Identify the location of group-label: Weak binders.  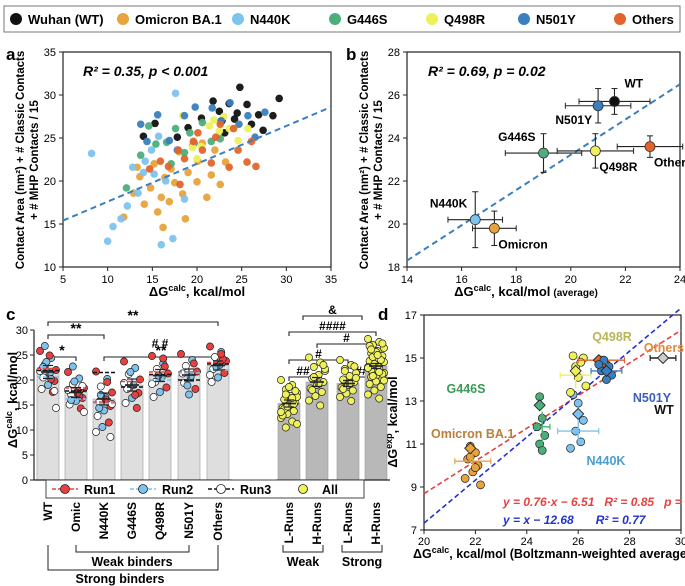
(131, 562).